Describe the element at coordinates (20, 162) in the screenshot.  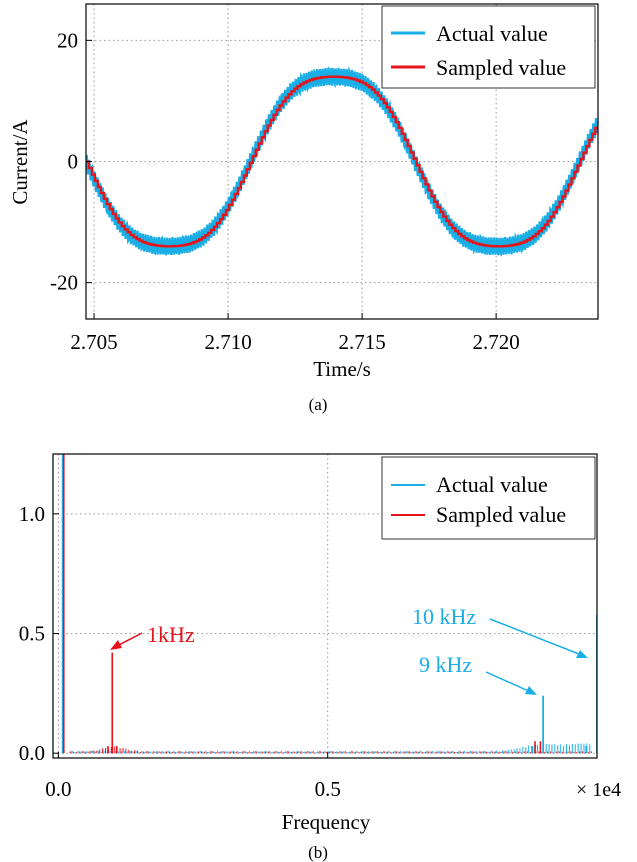
I see `y-axis-label: Current/A` at that location.